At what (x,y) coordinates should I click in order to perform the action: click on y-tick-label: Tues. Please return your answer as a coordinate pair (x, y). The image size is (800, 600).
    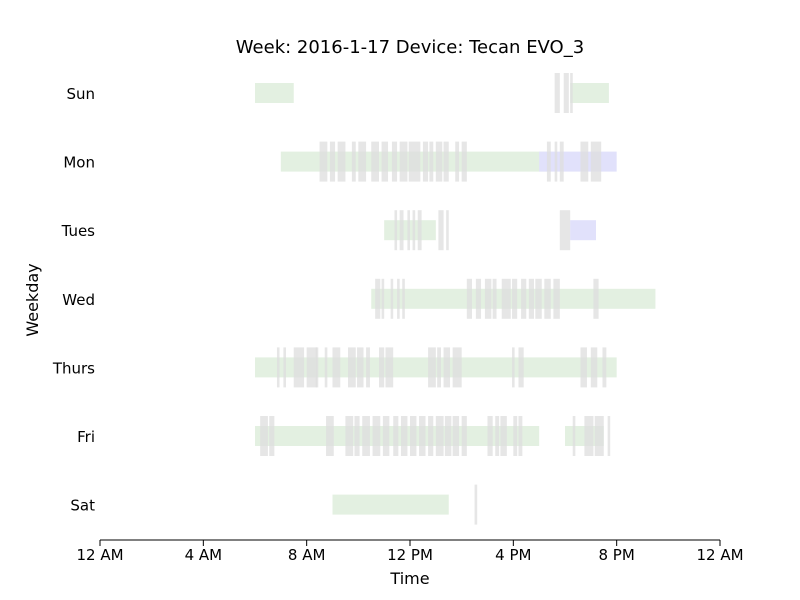
    Looking at the image, I should click on (78, 231).